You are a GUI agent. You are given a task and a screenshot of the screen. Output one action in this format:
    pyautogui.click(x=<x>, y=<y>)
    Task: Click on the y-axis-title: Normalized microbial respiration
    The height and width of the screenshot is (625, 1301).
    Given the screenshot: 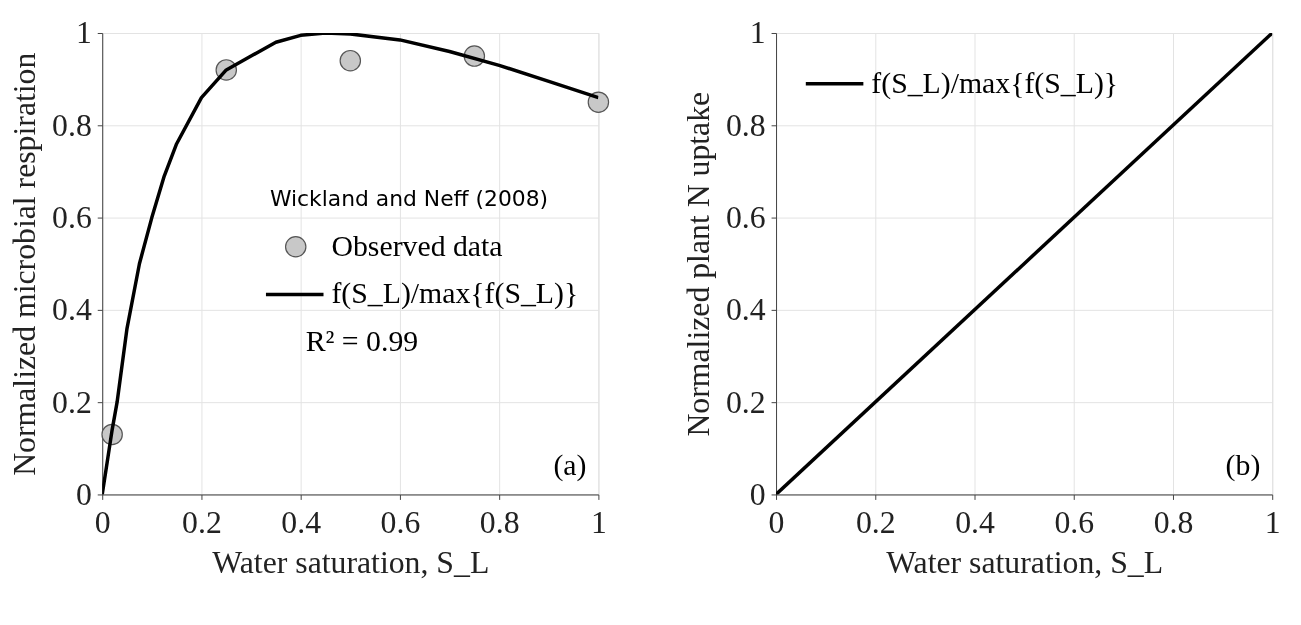 What is the action you would take?
    pyautogui.click(x=25, y=264)
    